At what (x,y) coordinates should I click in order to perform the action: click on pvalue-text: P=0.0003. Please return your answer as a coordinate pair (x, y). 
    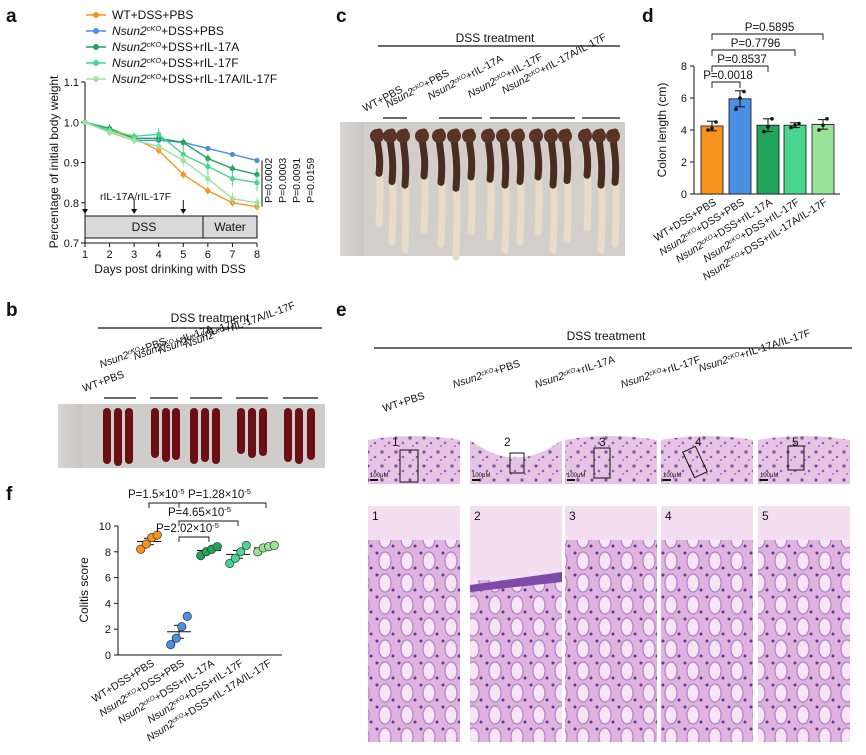
    Looking at the image, I should click on (283, 180).